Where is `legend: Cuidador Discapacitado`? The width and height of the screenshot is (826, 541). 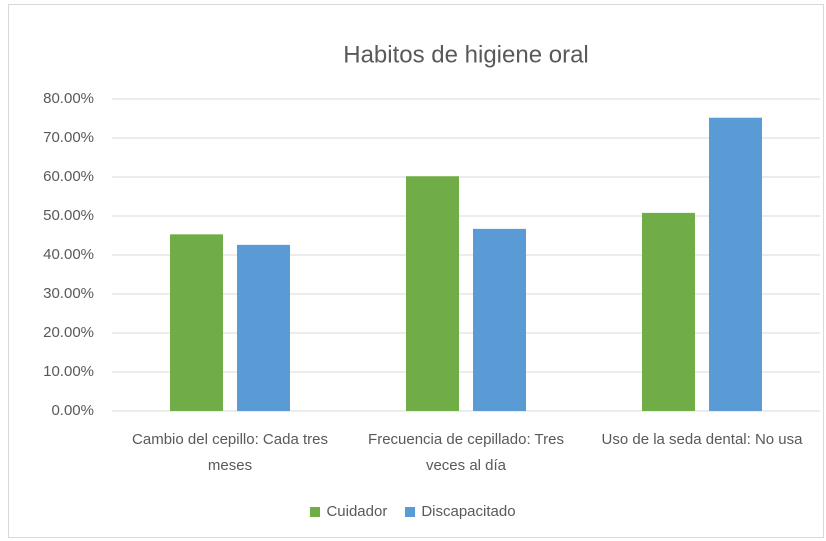
legend: Cuidador Discapacitado is located at coordinates (413, 511).